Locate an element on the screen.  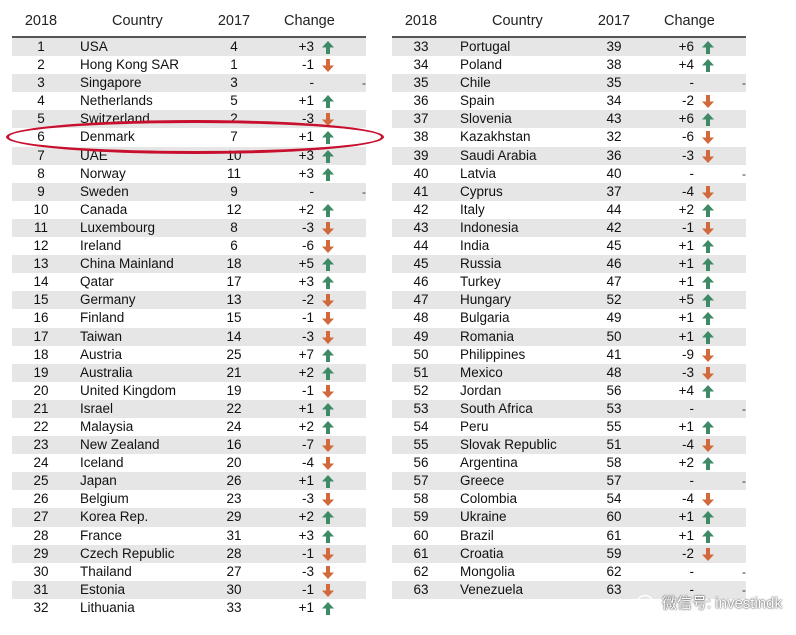
rank-2017: 28 is located at coordinates (234, 553).